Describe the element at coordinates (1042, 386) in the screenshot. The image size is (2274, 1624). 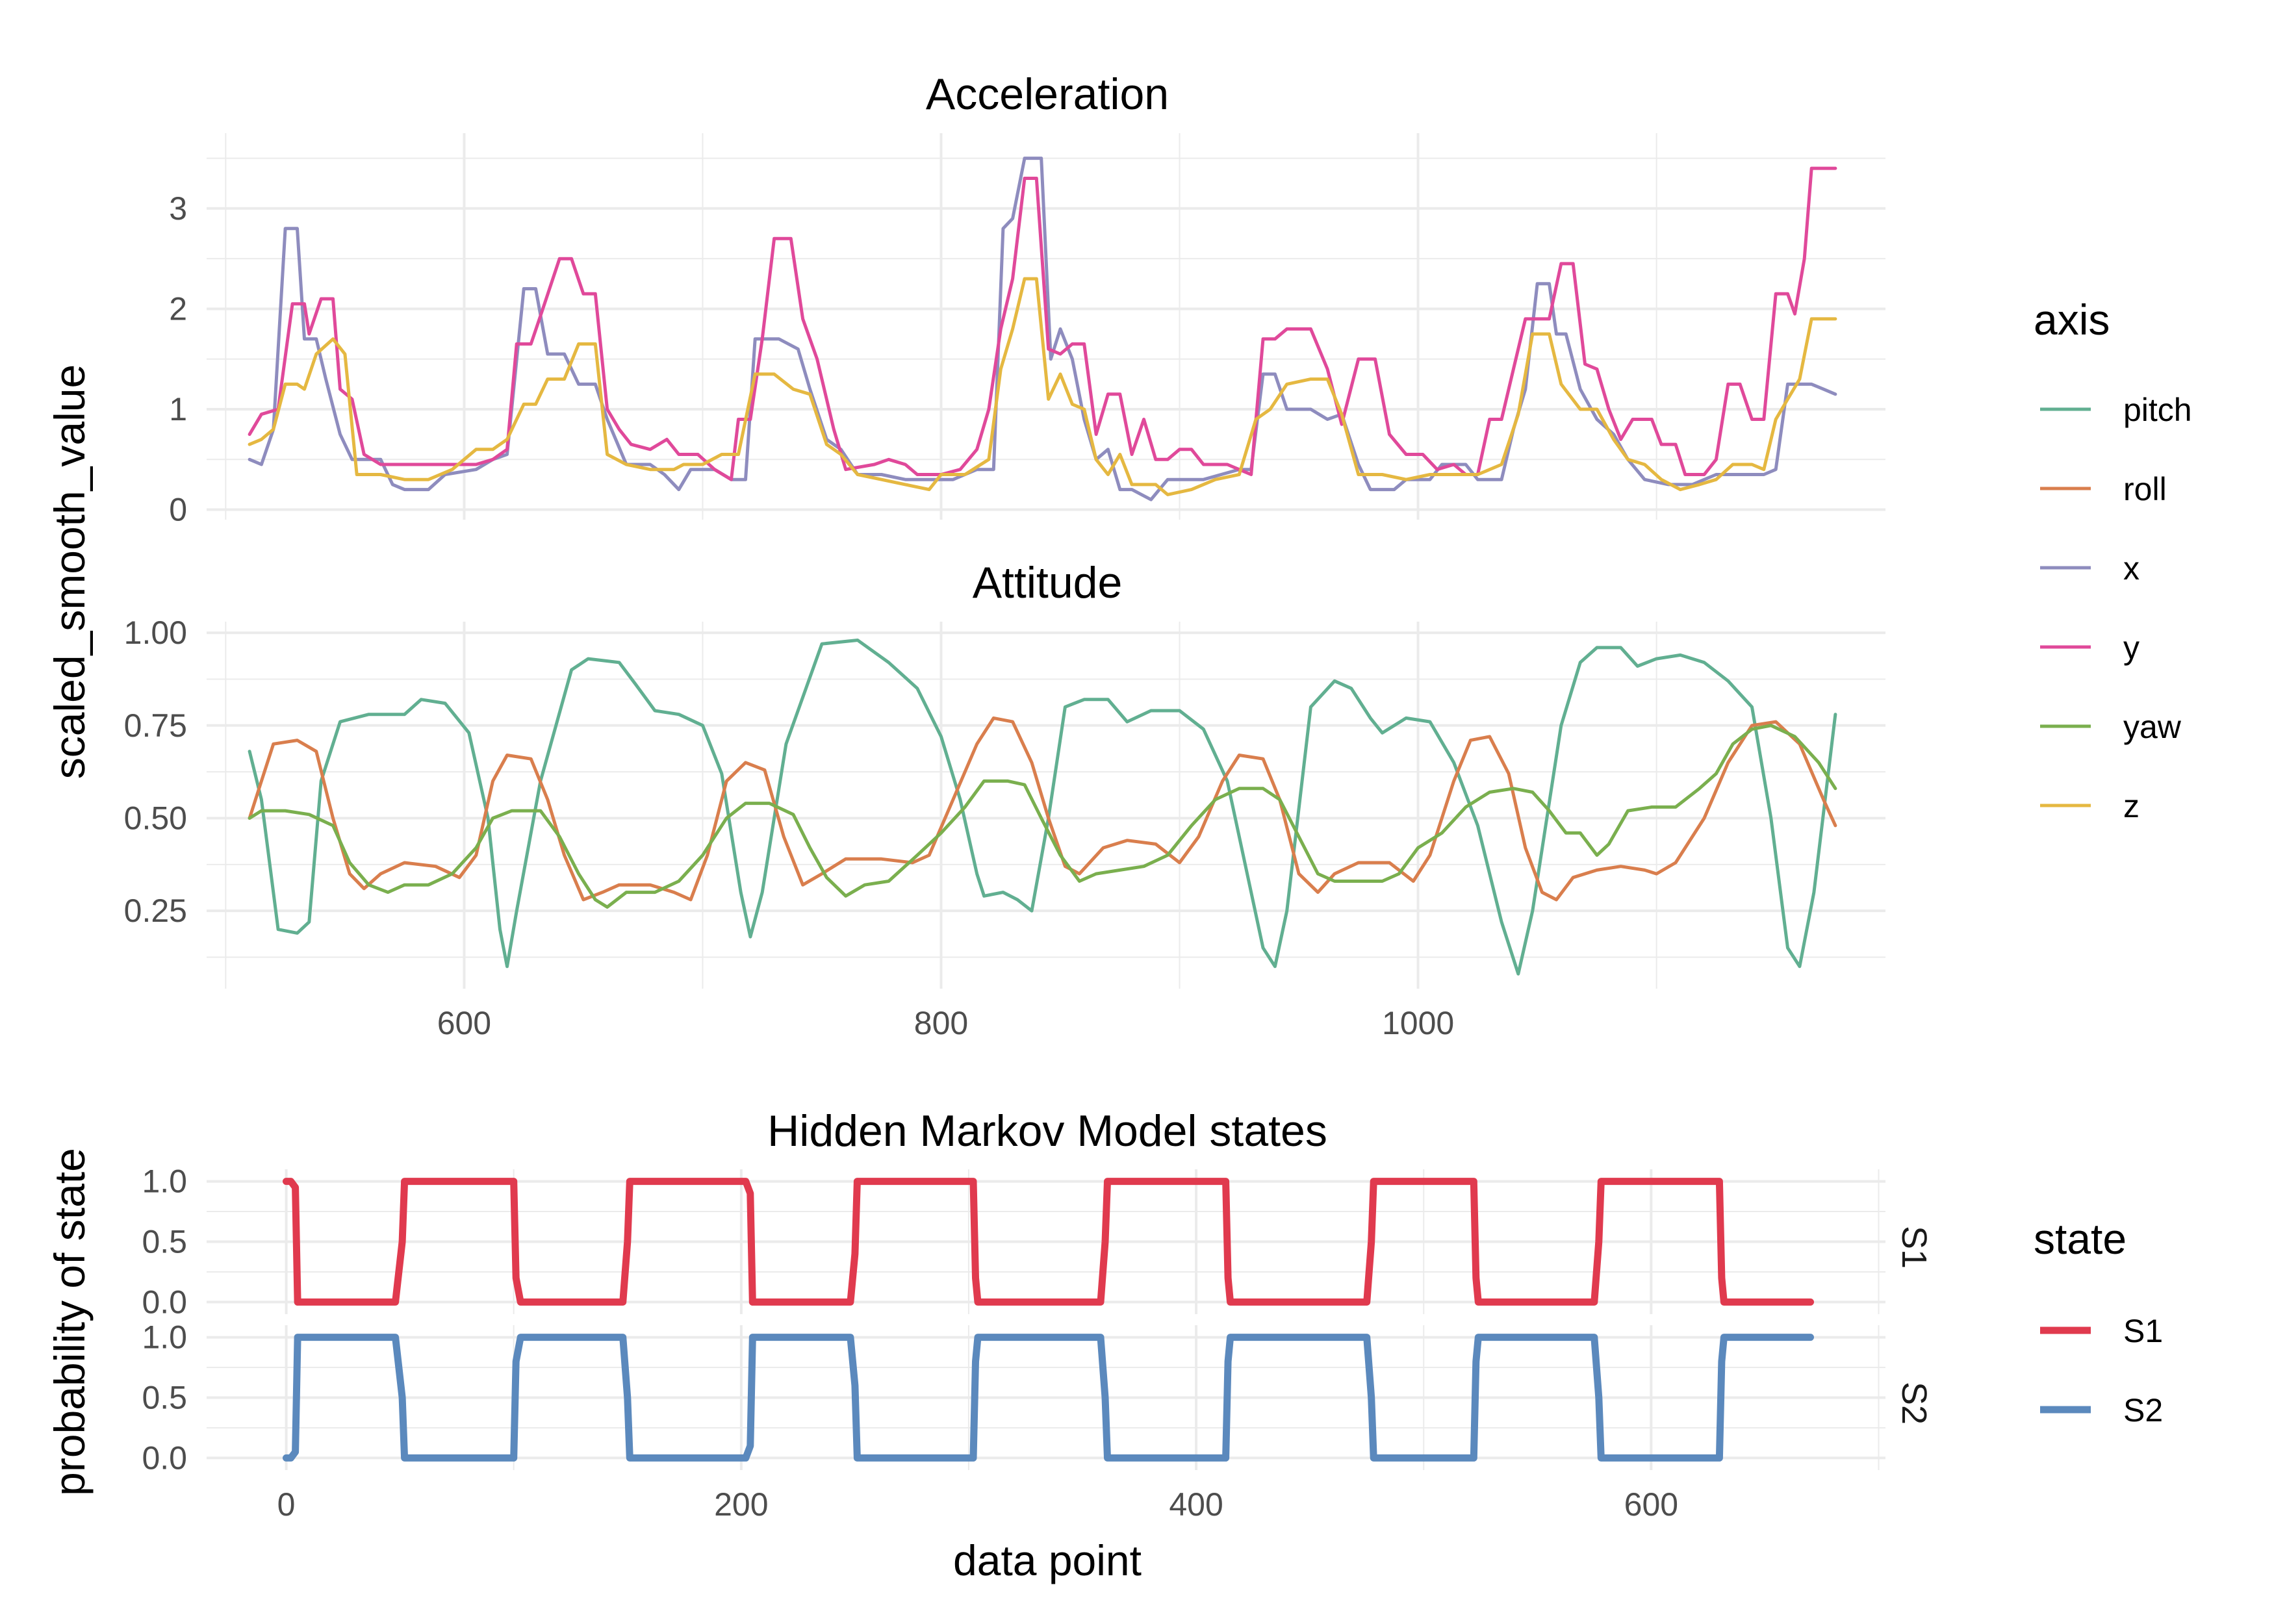
I see `series-line-z` at that location.